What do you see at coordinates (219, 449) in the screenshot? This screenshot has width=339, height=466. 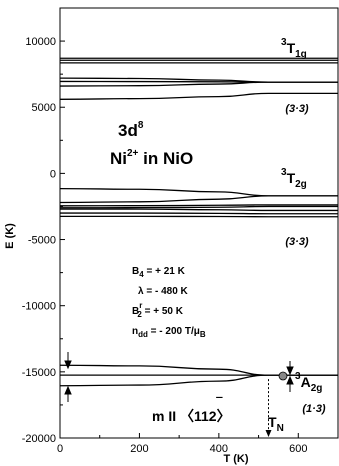 I see `x-tick-label: 400` at bounding box center [219, 449].